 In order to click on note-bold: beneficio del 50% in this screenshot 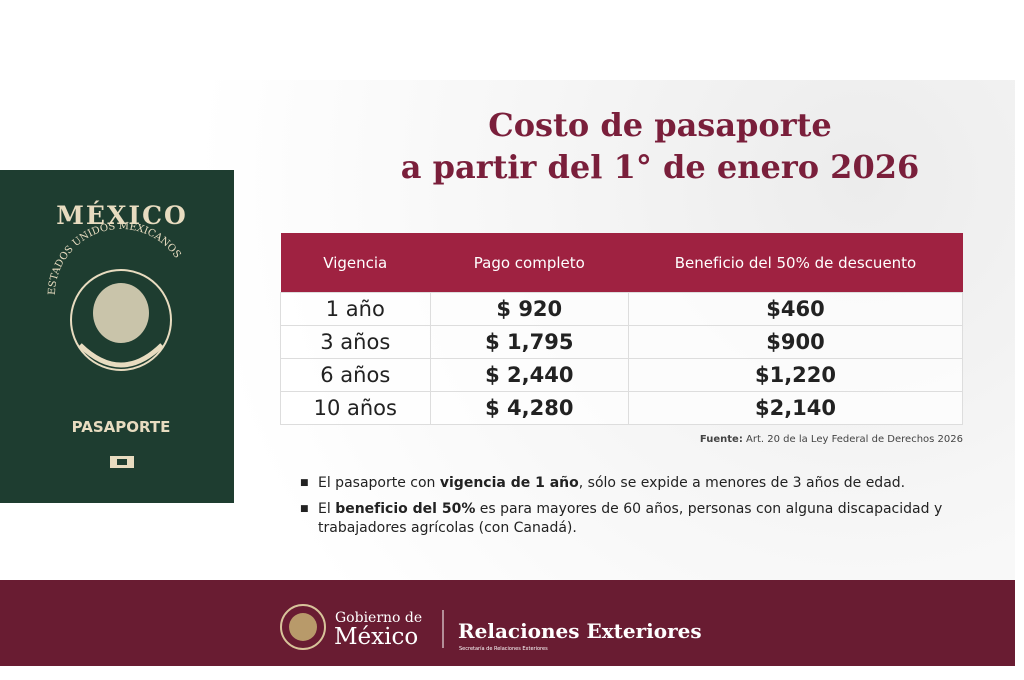, I will do `click(405, 509)`.